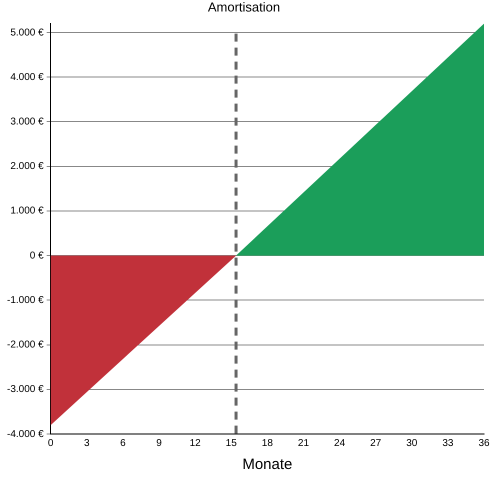 Image resolution: width=504 pixels, height=478 pixels. What do you see at coordinates (51, 443) in the screenshot?
I see `x-tick-label: 0` at bounding box center [51, 443].